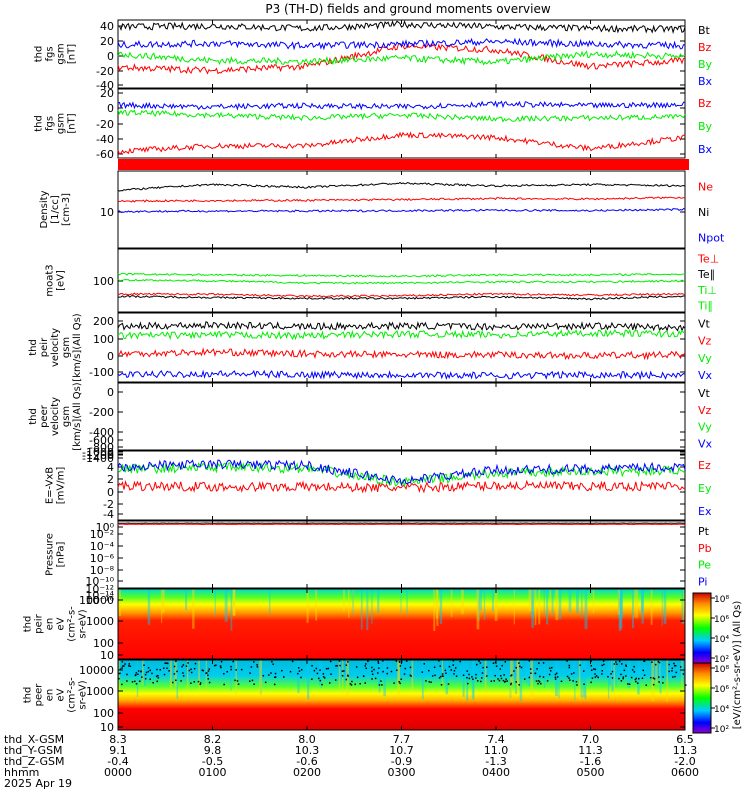  I want to click on series-Npot, so click(401, 210).